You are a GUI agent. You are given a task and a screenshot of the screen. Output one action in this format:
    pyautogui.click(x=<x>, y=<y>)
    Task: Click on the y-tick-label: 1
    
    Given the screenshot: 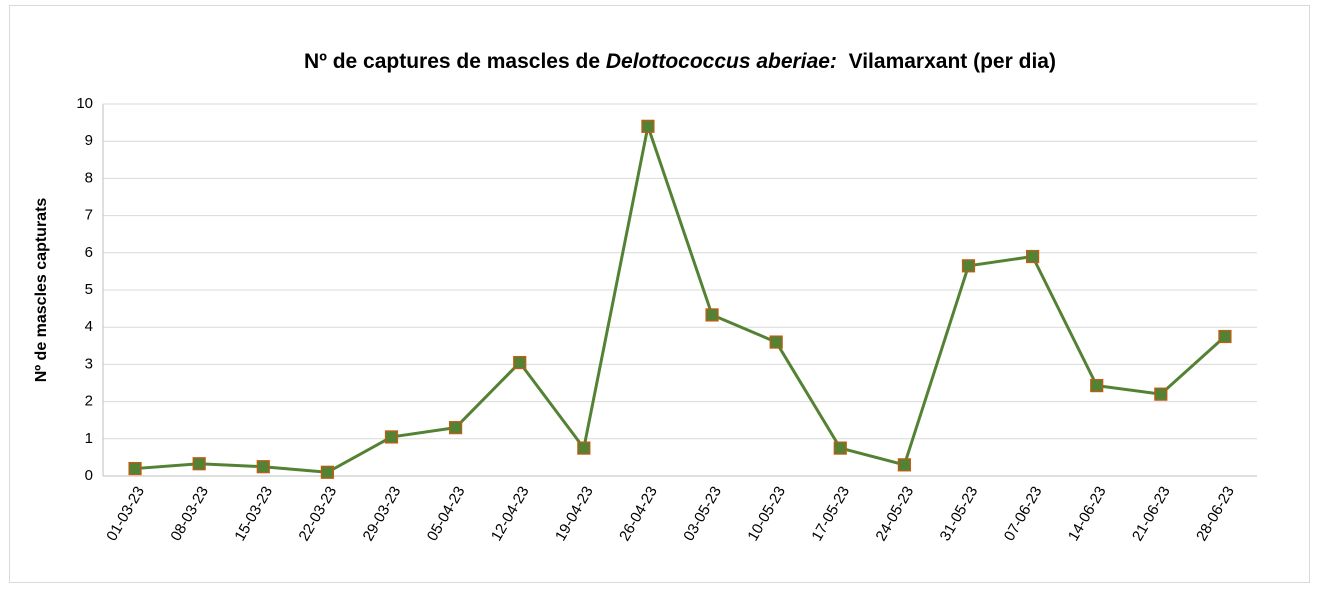 What is the action you would take?
    pyautogui.click(x=89, y=438)
    